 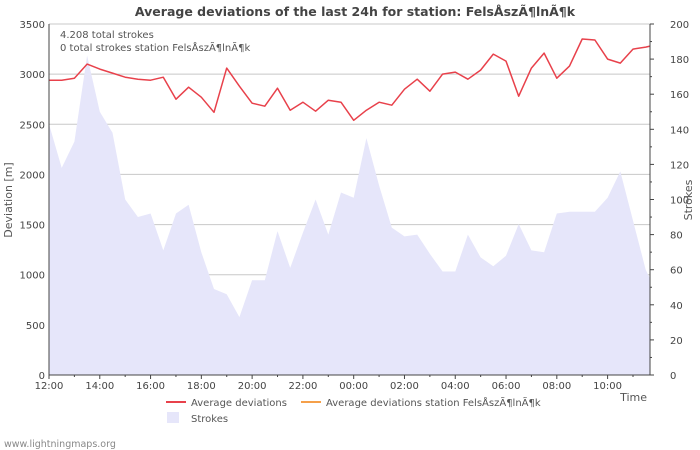 I want to click on y-left-tick-label: 2000, so click(x=32, y=175).